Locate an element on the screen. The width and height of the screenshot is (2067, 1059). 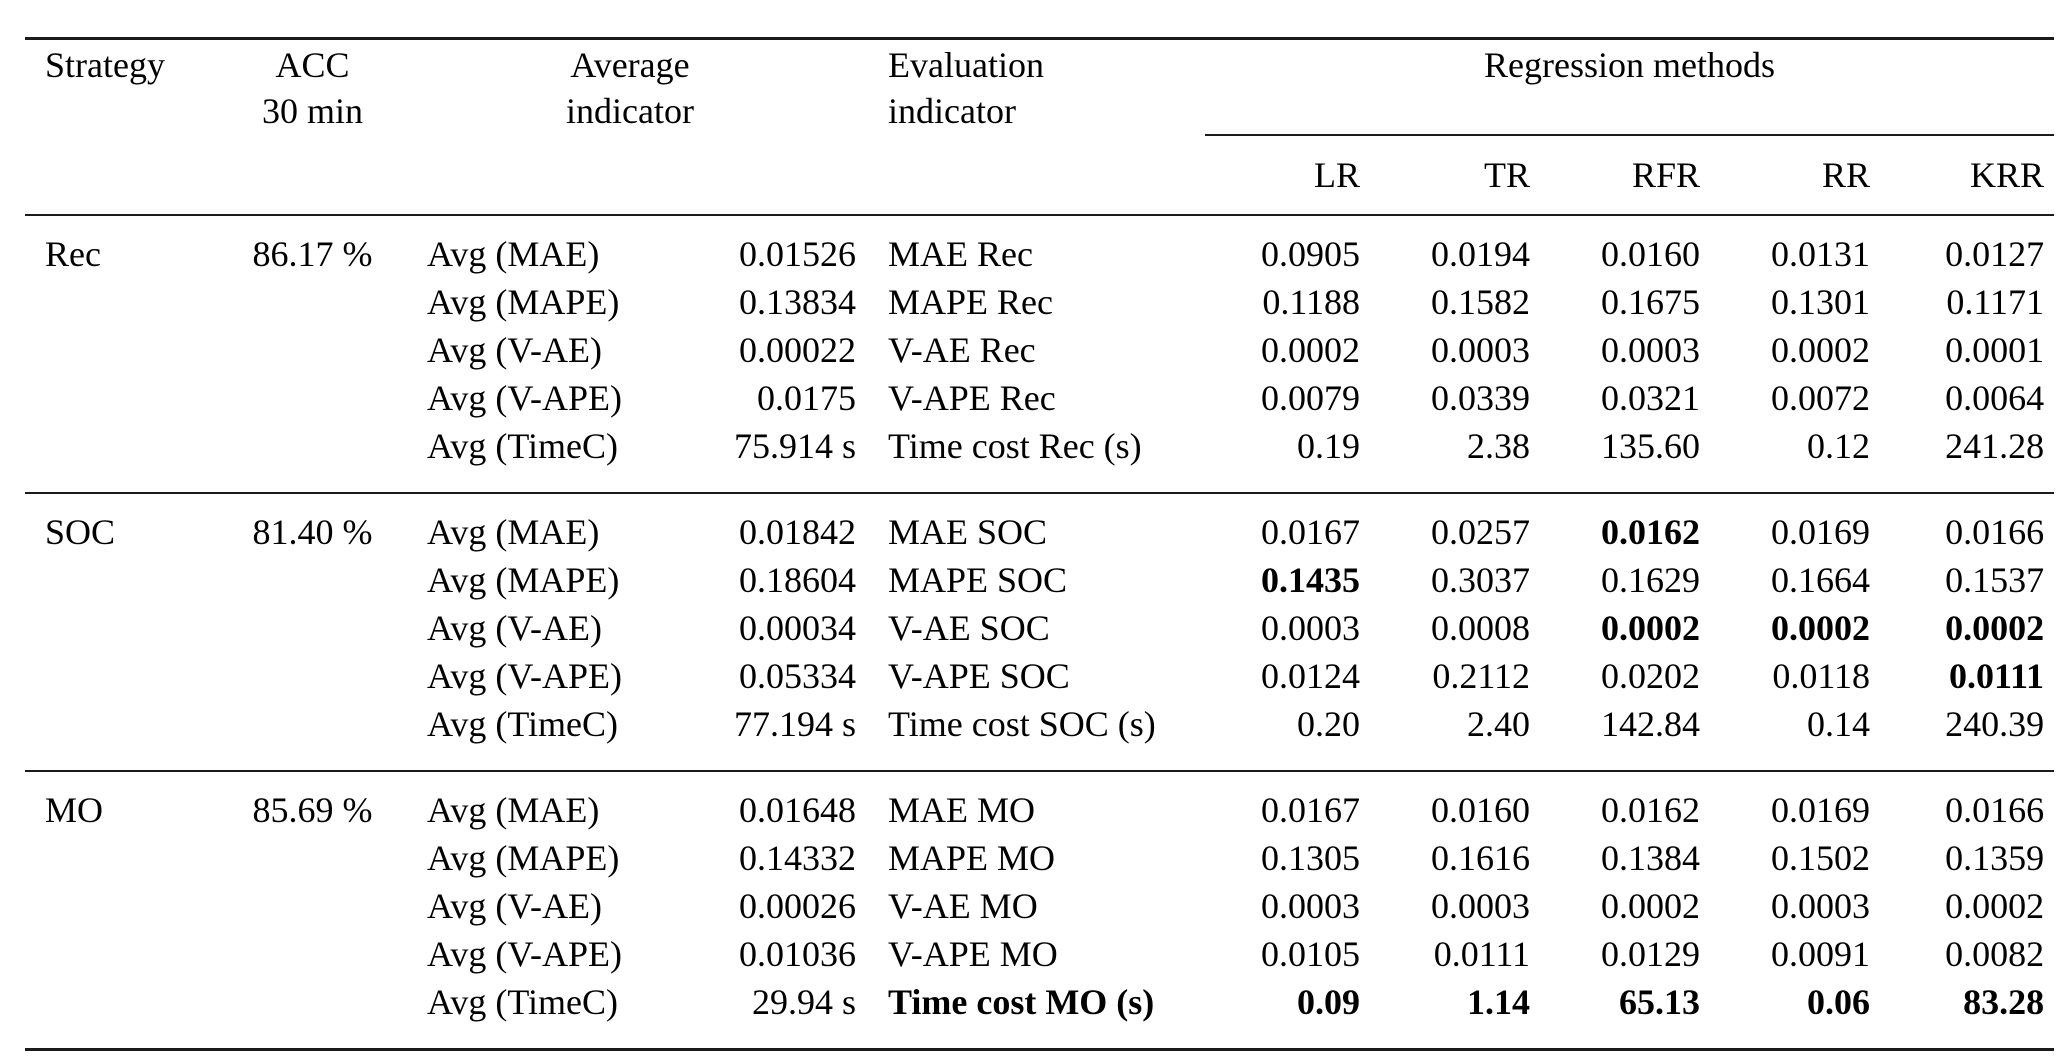
eval-indicator-label-cell: MAPE MO is located at coordinates (972, 858).